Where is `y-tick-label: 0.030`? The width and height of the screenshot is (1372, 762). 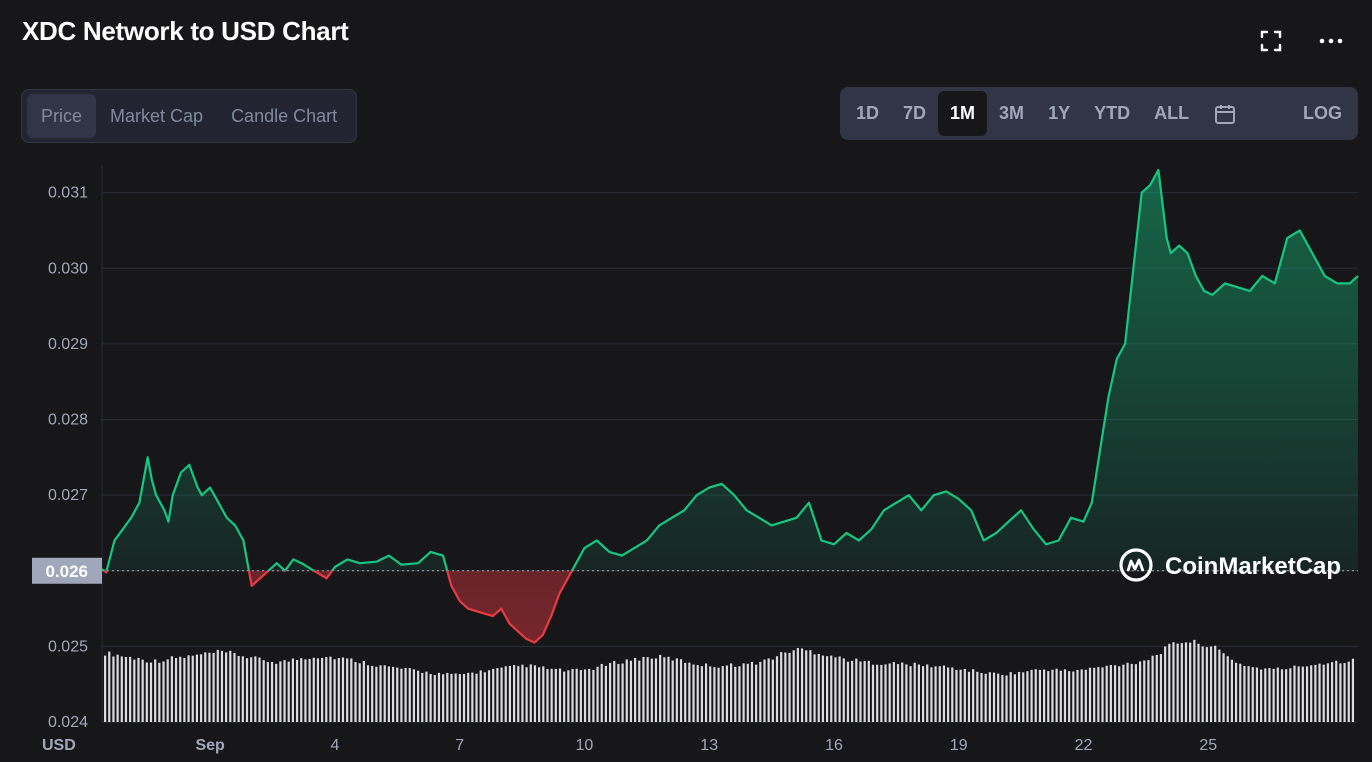 y-tick-label: 0.030 is located at coordinates (68, 268).